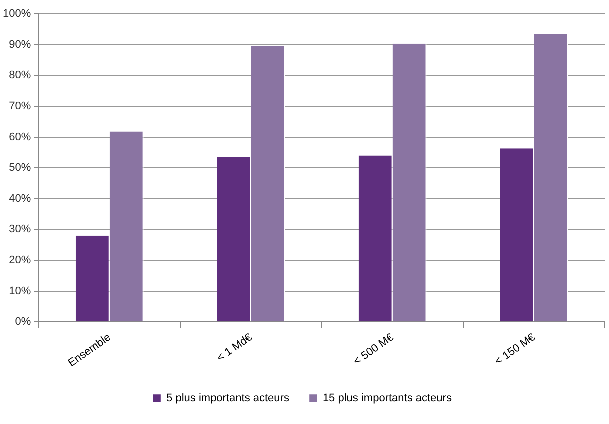 Image resolution: width=609 pixels, height=424 pixels. I want to click on y-tick-label: 20%, so click(20, 260).